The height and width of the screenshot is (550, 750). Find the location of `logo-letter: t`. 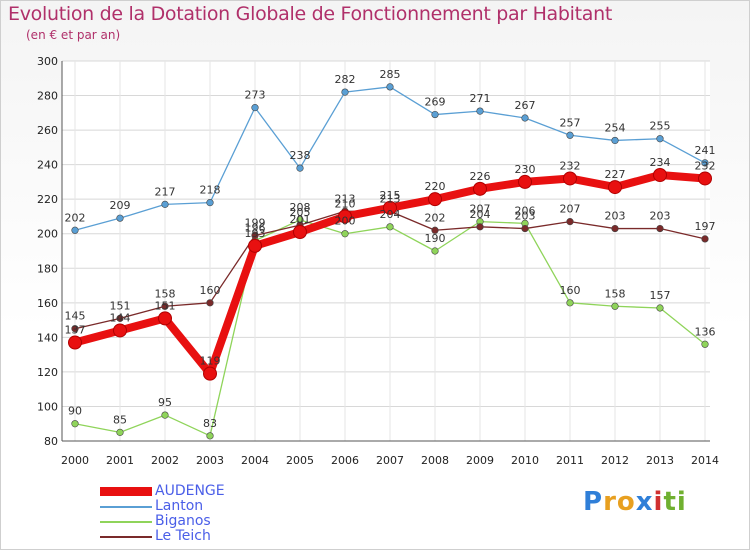

logo-letter: t is located at coordinates (670, 502).